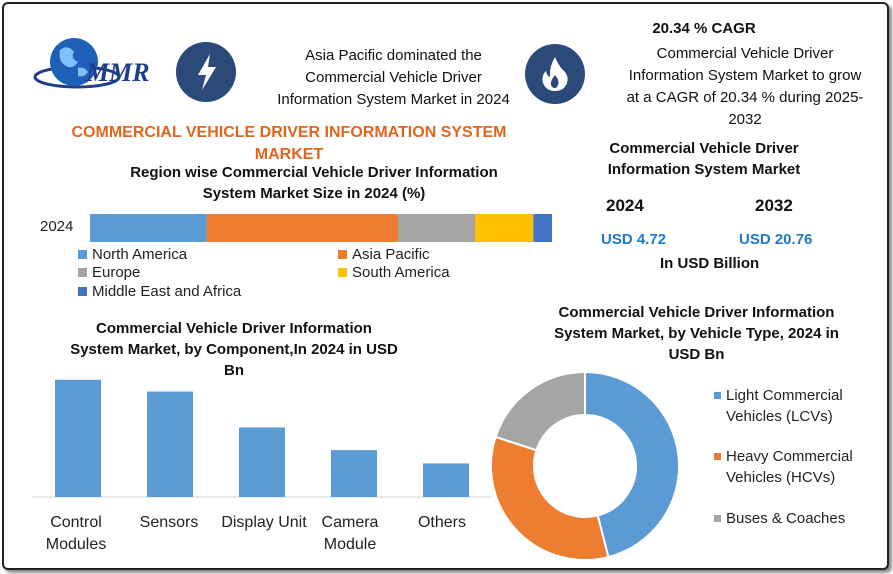  I want to click on cagr-line: at a CAGR of 20.34 % during 2025-, so click(745, 97).